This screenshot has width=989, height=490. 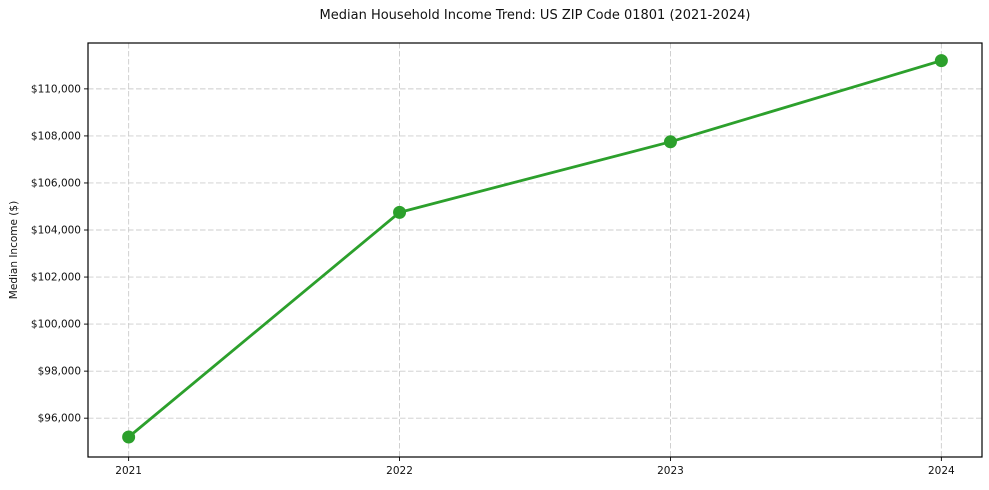 What do you see at coordinates (56, 278) in the screenshot?
I see `y-tick-label: $102,000` at bounding box center [56, 278].